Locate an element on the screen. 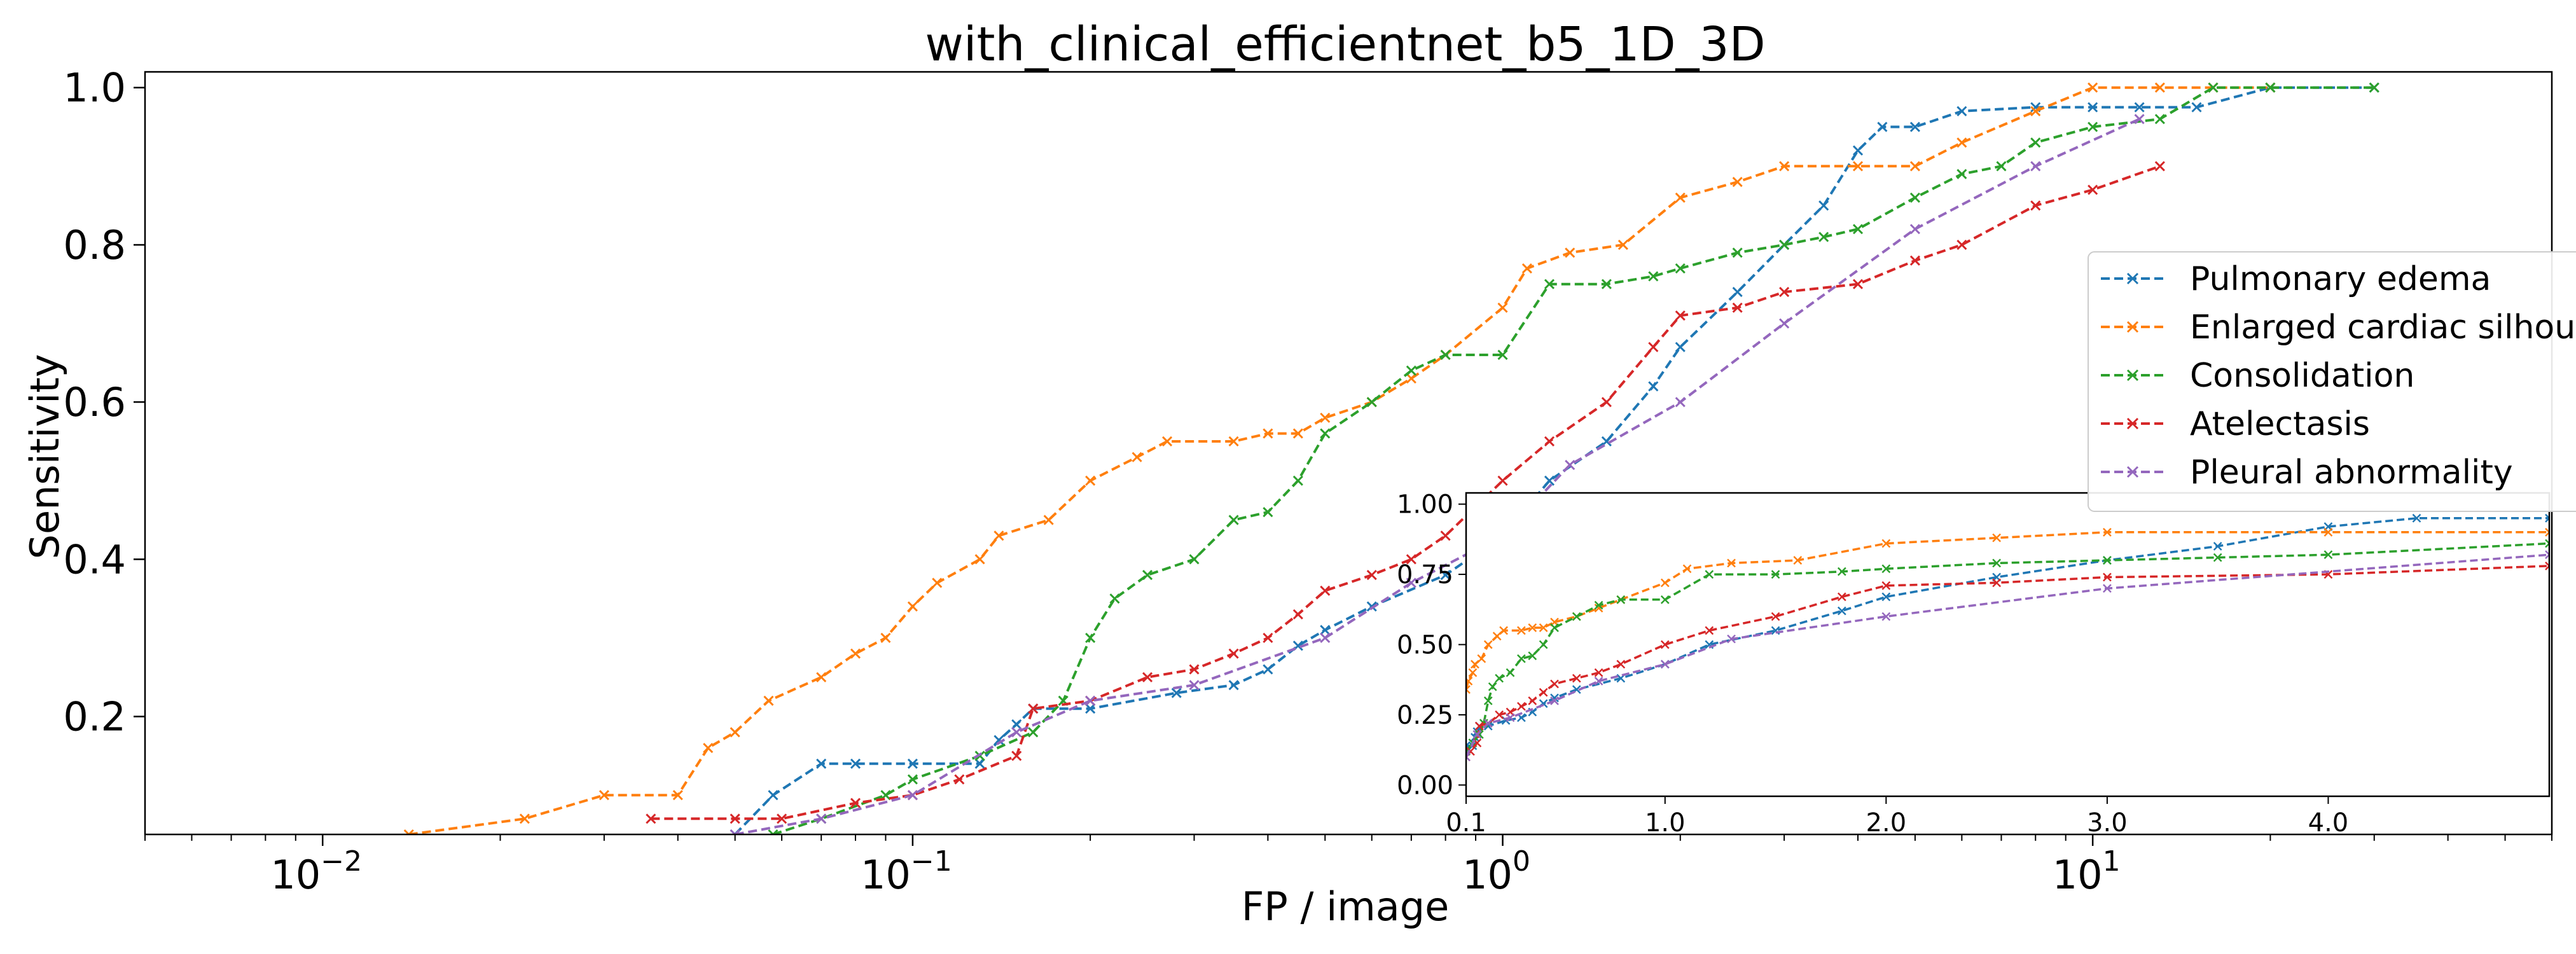 Image resolution: width=2576 pixels, height=954 pixels. inset-background is located at coordinates (2007, 645).